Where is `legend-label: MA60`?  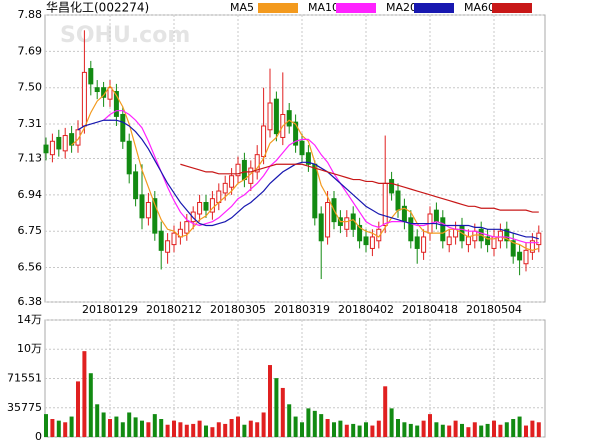 legend-label: MA60 is located at coordinates (479, 7).